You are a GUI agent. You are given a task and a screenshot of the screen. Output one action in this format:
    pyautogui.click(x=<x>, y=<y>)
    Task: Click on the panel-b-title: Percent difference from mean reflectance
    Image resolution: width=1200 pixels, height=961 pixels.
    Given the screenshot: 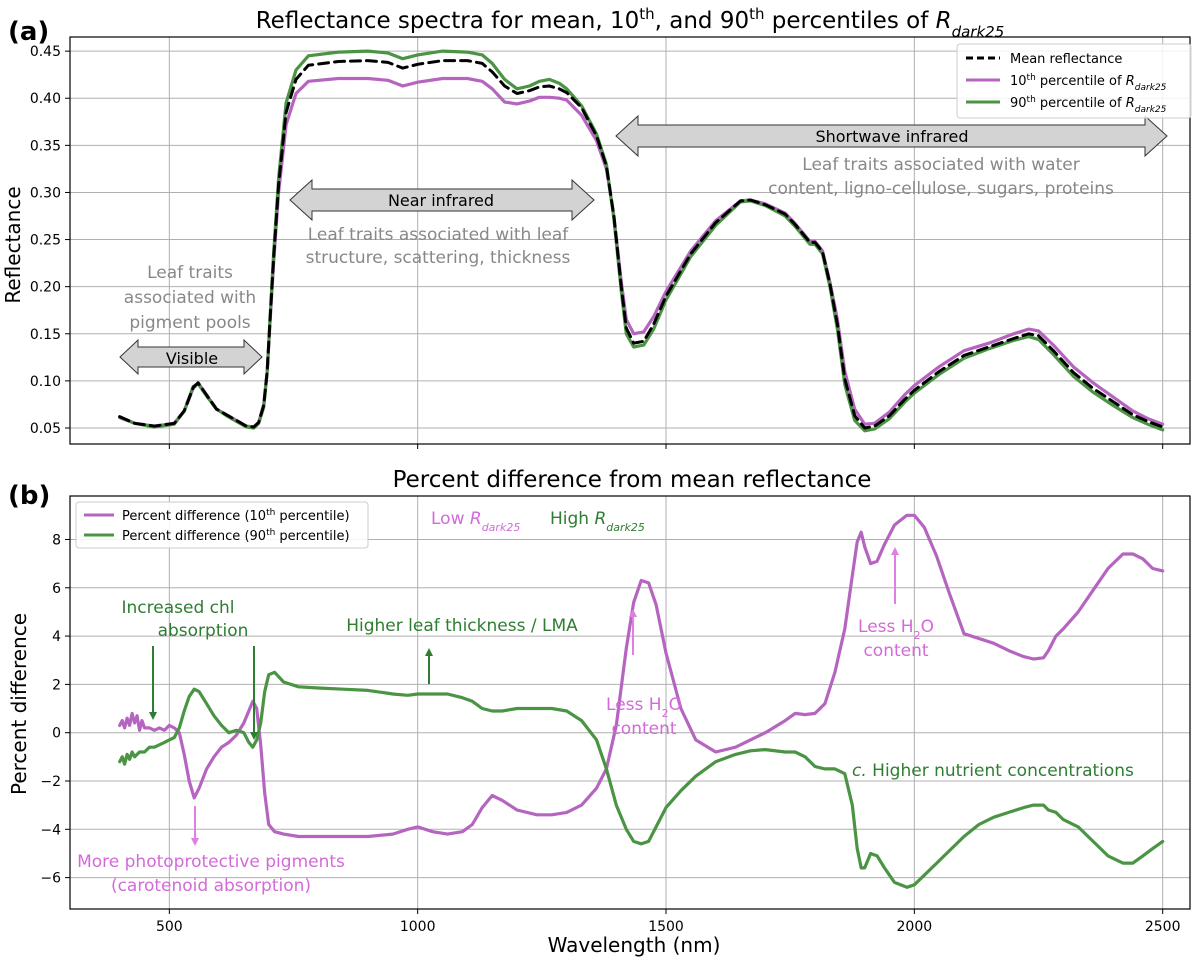 What is the action you would take?
    pyautogui.click(x=632, y=480)
    